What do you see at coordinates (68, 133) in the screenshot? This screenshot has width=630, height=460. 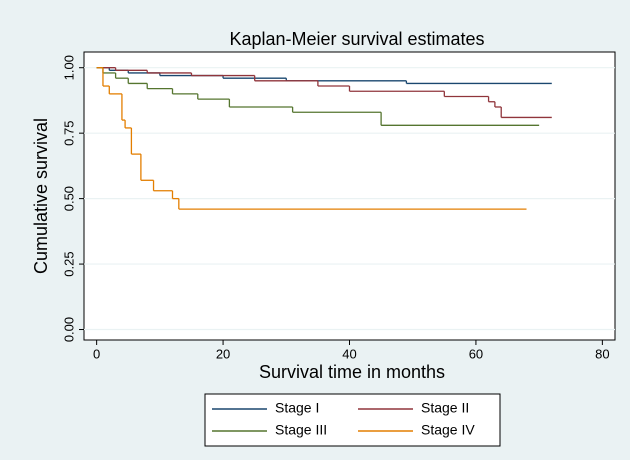 I see `y-tick-label: 0.75` at bounding box center [68, 133].